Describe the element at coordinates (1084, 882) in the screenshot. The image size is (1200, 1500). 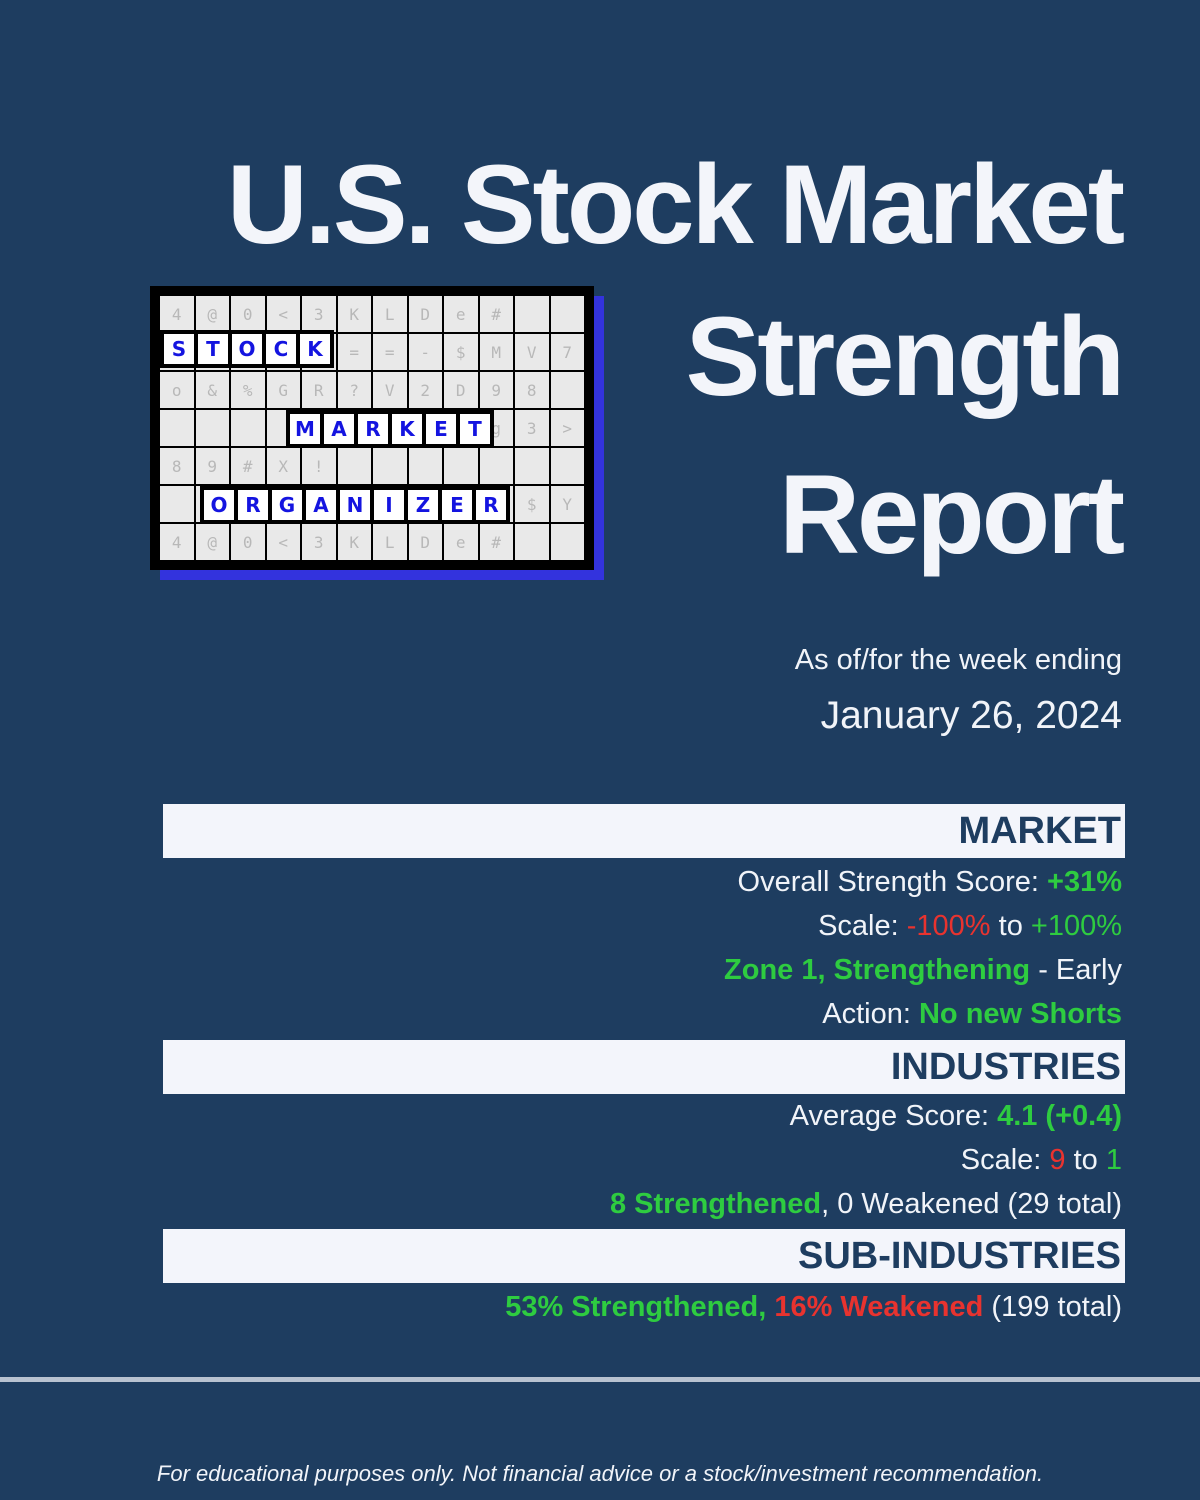
I see `market-score-value: +31%` at that location.